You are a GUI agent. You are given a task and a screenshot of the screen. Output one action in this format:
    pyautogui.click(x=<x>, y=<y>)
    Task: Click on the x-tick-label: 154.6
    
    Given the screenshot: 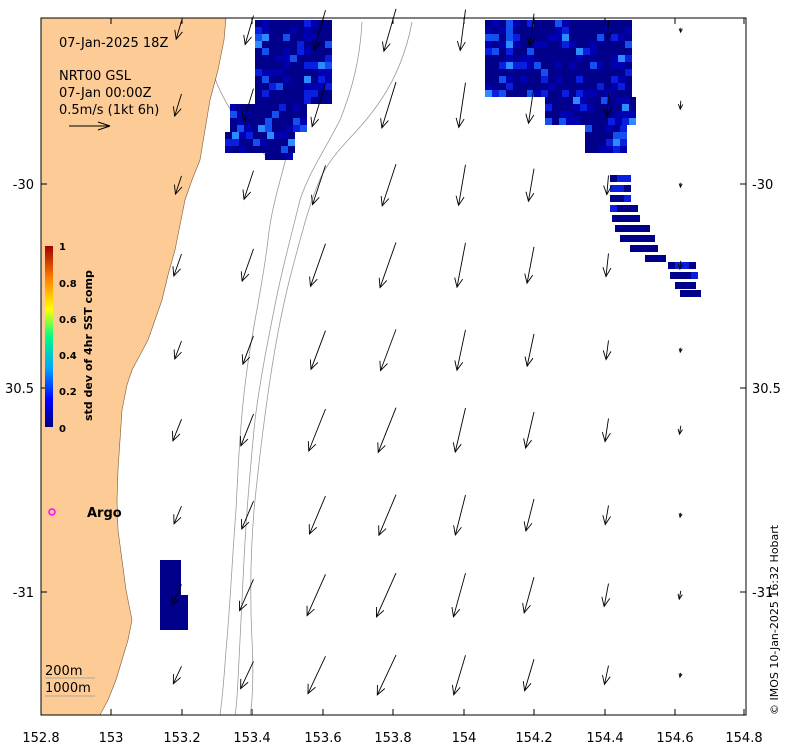 What is the action you would take?
    pyautogui.click(x=674, y=738)
    